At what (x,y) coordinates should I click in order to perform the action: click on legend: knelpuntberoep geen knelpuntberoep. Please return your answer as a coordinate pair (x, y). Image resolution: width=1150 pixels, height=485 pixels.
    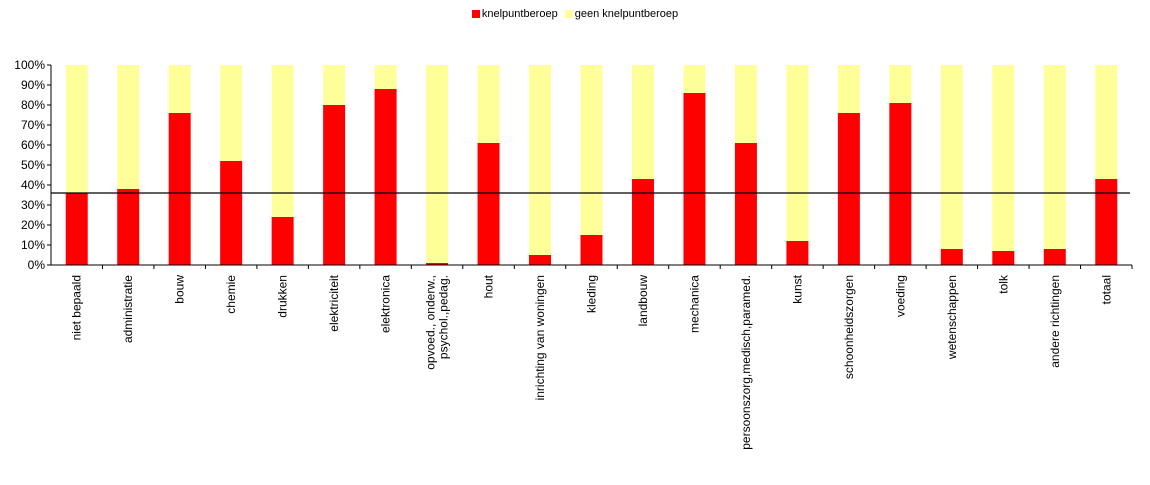
    Looking at the image, I should click on (575, 14).